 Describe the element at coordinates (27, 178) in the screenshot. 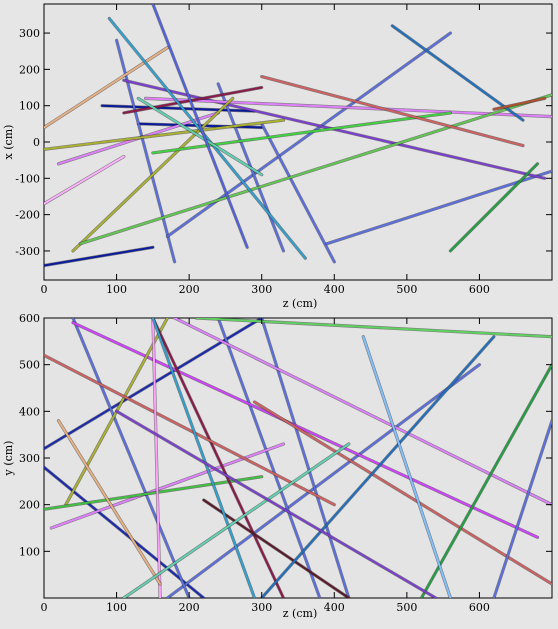

I see `ytick-label-top: -100` at that location.